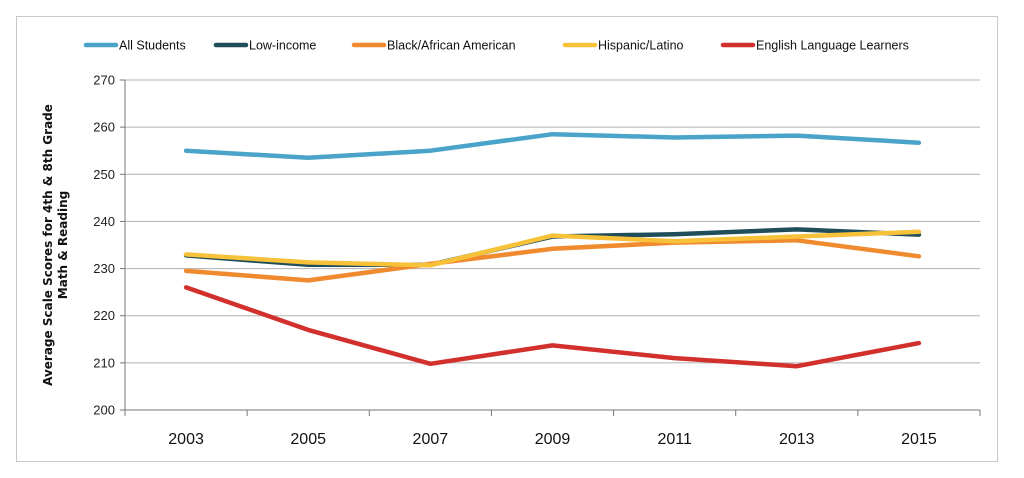 The height and width of the screenshot is (478, 1024). I want to click on x-tick-label-2005: 2005, so click(308, 439).